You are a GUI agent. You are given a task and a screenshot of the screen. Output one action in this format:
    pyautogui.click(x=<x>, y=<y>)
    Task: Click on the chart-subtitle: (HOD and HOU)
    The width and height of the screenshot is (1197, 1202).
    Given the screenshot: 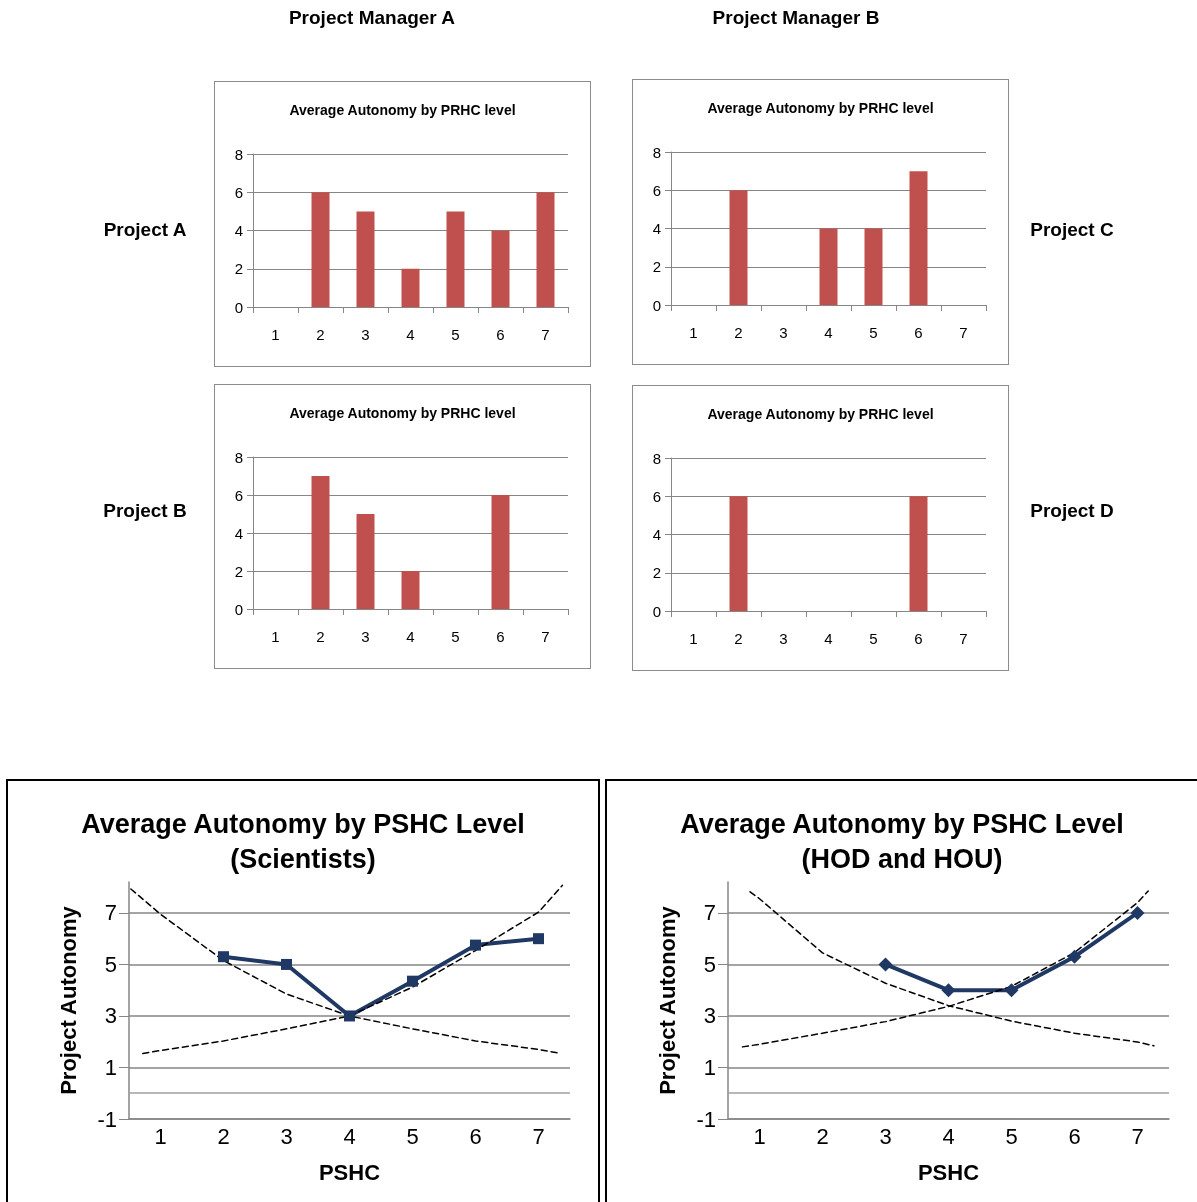 What is the action you would take?
    pyautogui.click(x=902, y=858)
    